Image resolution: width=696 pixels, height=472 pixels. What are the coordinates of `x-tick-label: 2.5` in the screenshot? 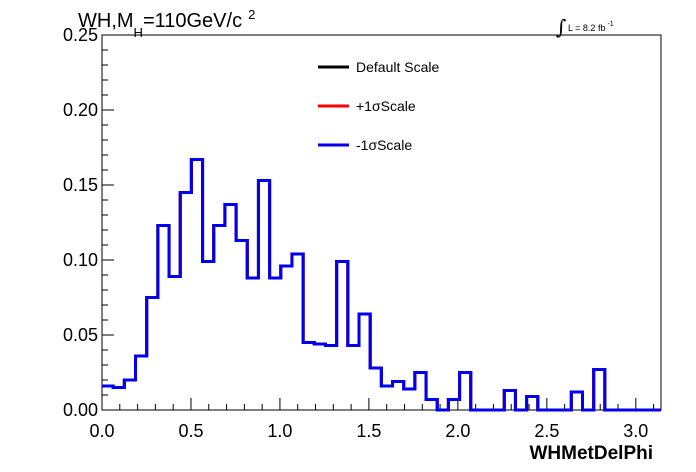 It's located at (546, 431).